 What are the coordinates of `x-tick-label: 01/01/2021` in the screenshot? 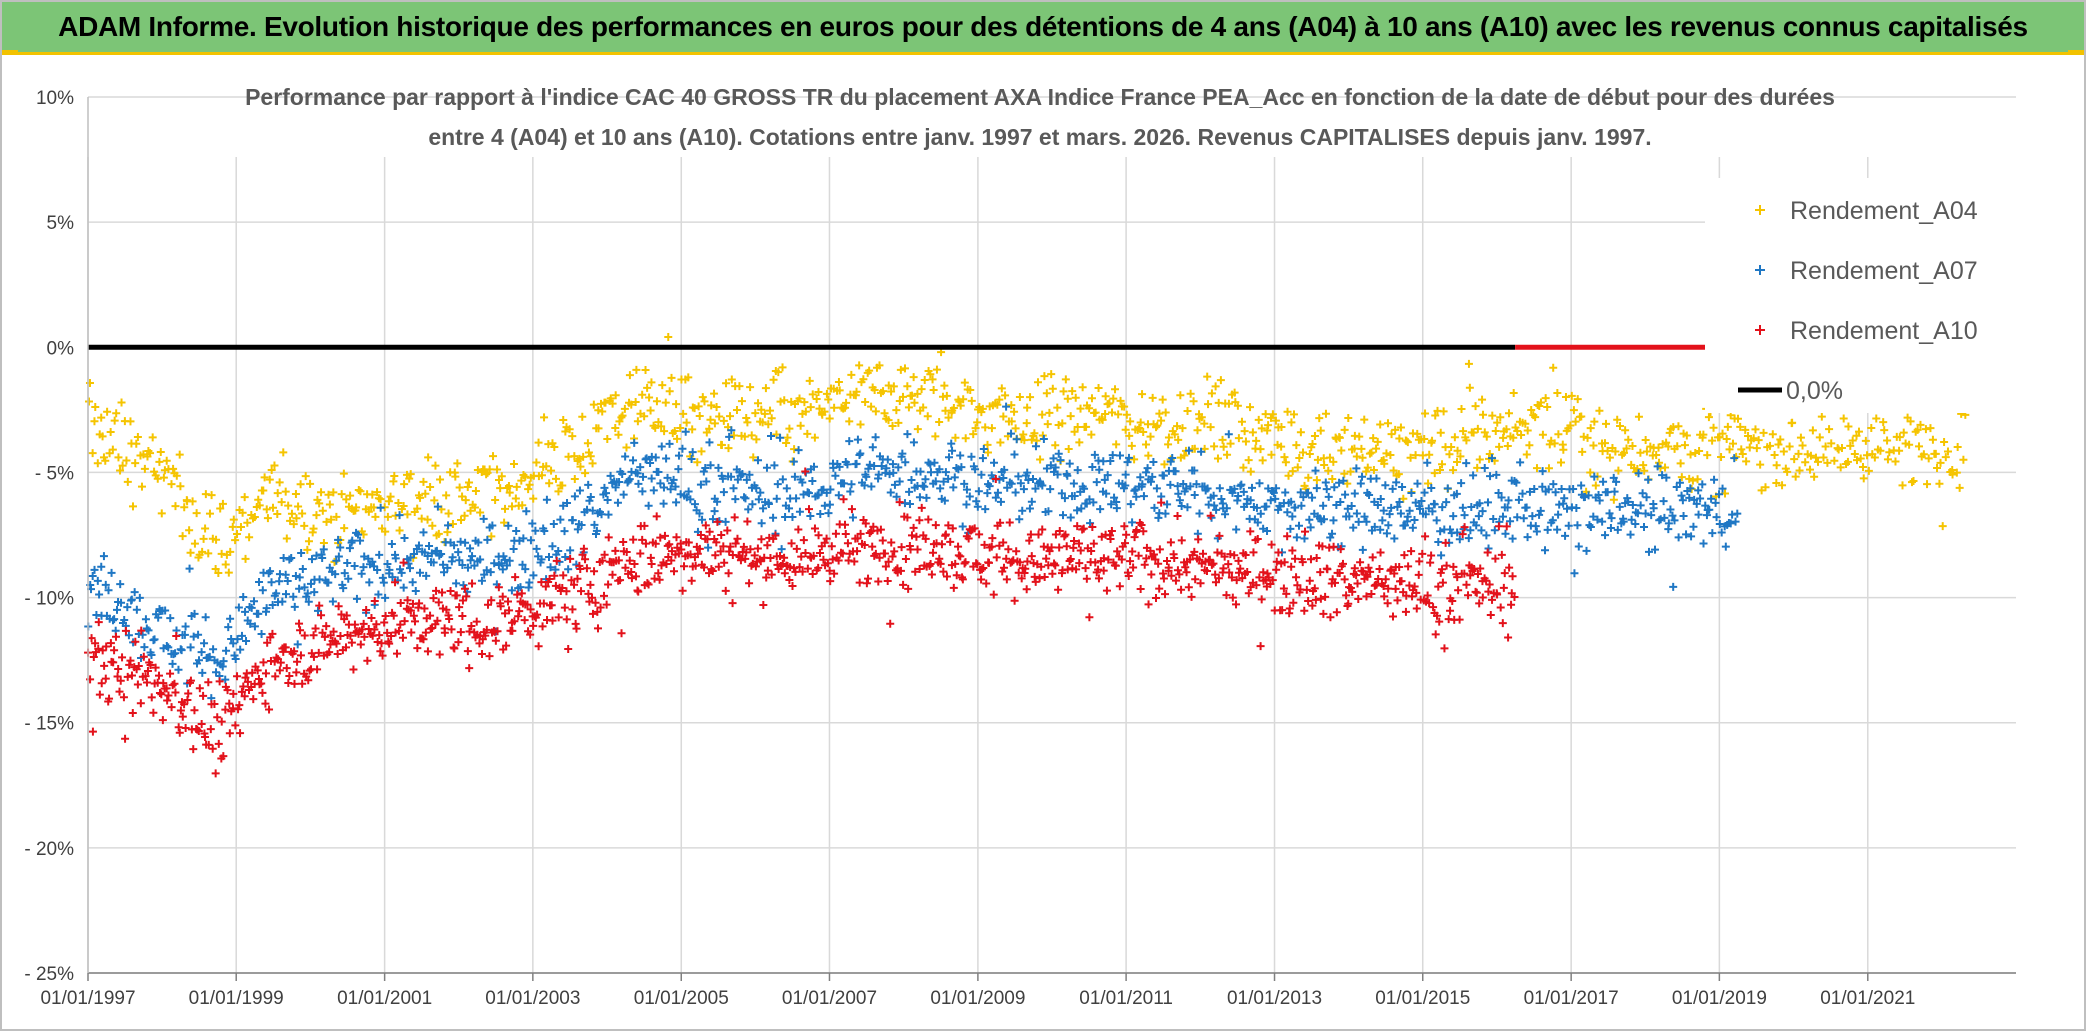 It's located at (1867, 998).